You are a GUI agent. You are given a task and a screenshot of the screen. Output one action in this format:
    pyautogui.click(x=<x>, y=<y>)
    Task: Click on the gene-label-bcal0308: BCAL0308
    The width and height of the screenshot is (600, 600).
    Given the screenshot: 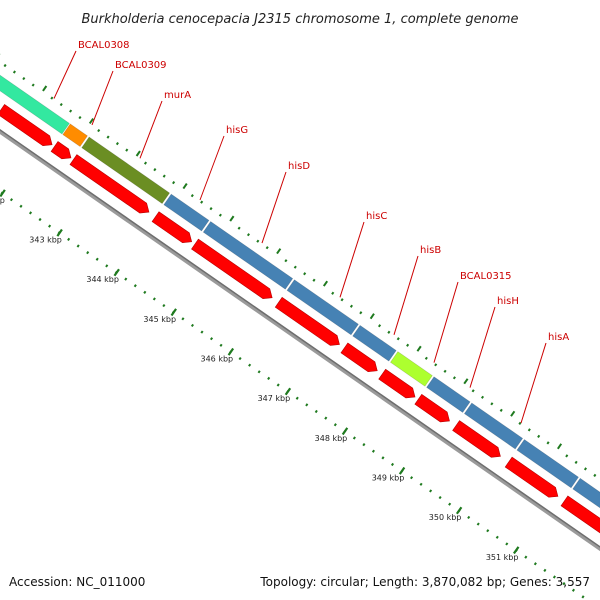 What is the action you would take?
    pyautogui.click(x=104, y=45)
    